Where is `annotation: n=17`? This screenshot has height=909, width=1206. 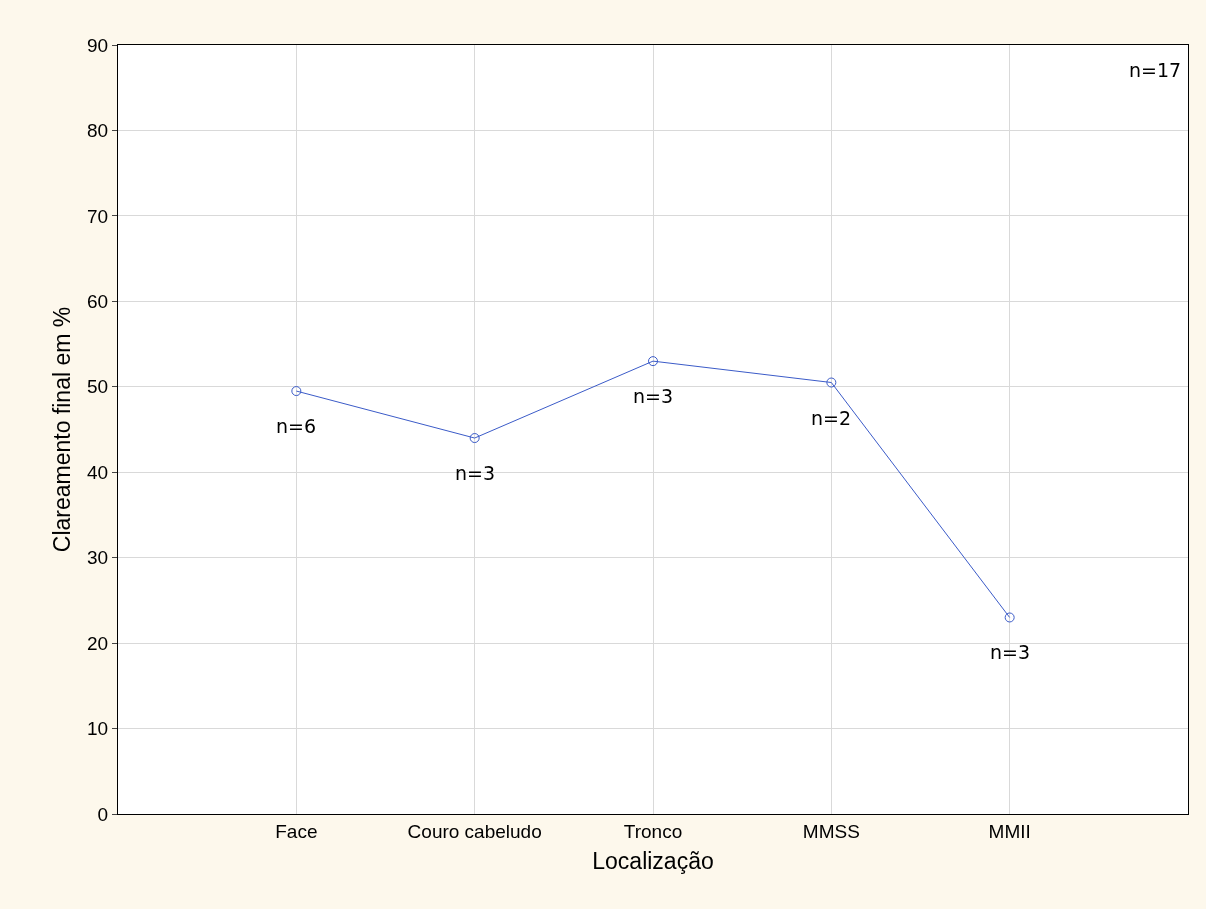
annotation: n=17 is located at coordinates (1155, 70).